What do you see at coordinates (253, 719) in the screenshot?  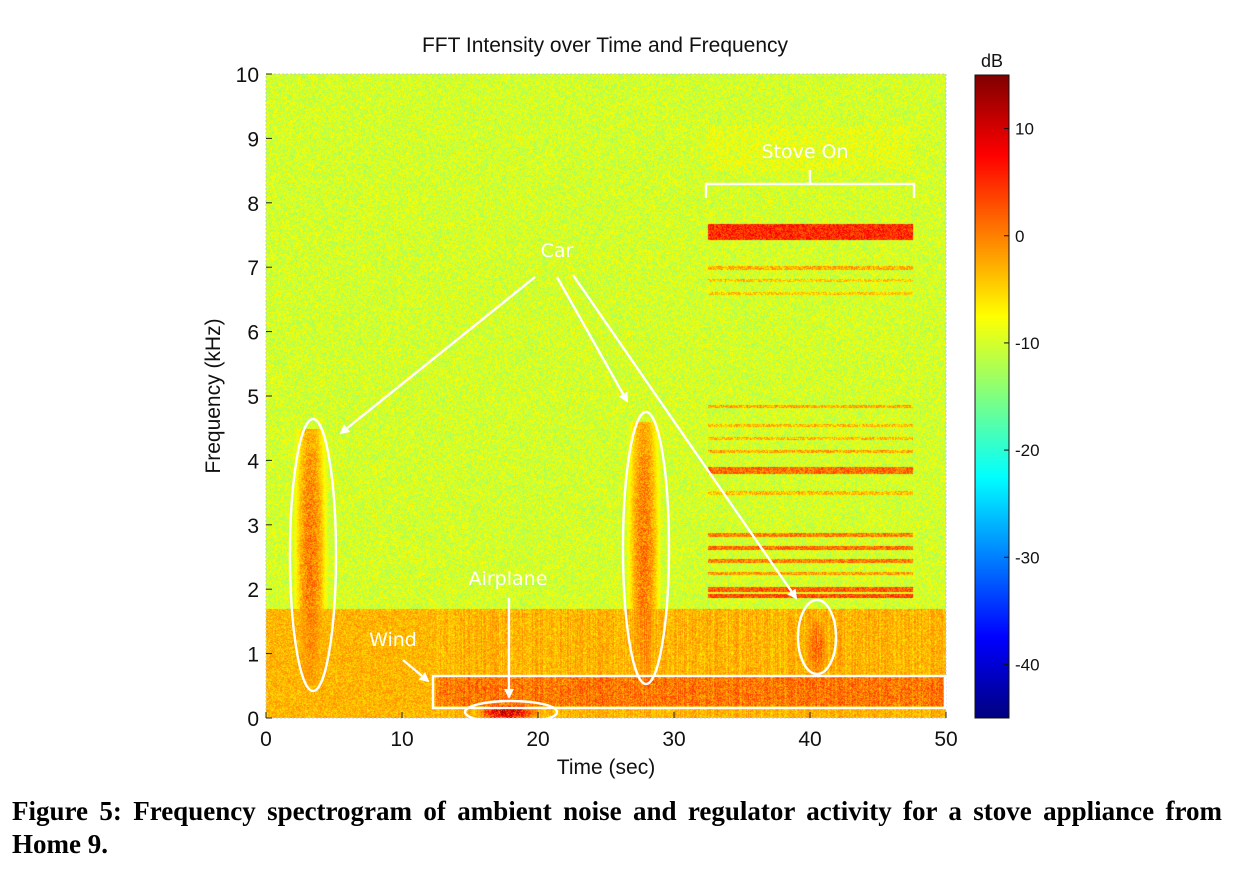 I see `y-tick-label: 0` at bounding box center [253, 719].